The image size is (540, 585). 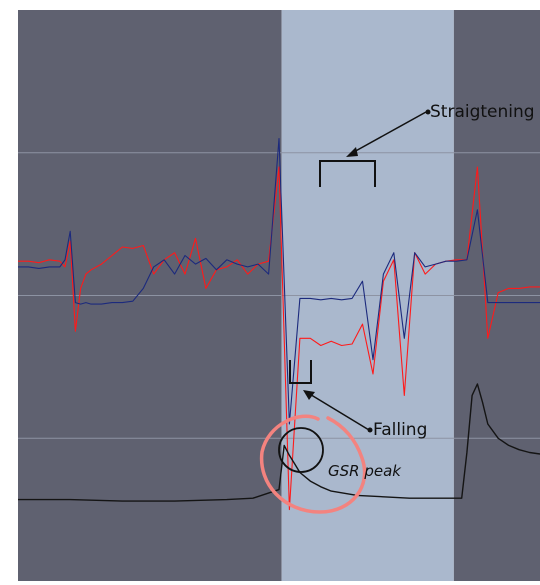 I want to click on annotation-straightening: Straigtening, so click(x=482, y=112).